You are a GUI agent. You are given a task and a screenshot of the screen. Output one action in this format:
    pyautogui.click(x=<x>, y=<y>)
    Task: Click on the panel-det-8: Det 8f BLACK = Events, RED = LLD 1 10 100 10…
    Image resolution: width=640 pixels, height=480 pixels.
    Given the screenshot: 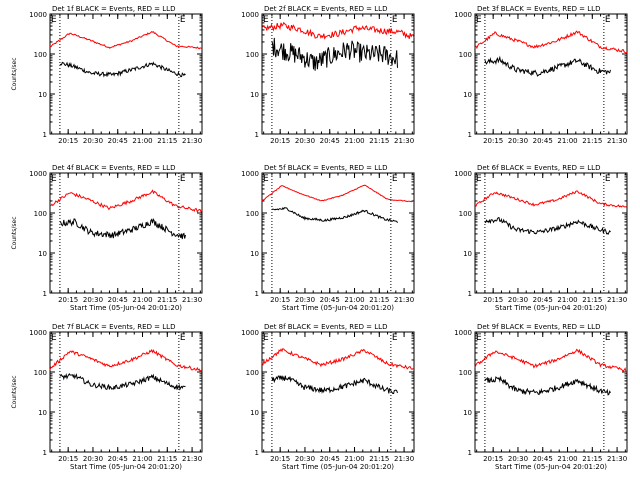 What is the action you would take?
    pyautogui.click(x=328, y=397)
    